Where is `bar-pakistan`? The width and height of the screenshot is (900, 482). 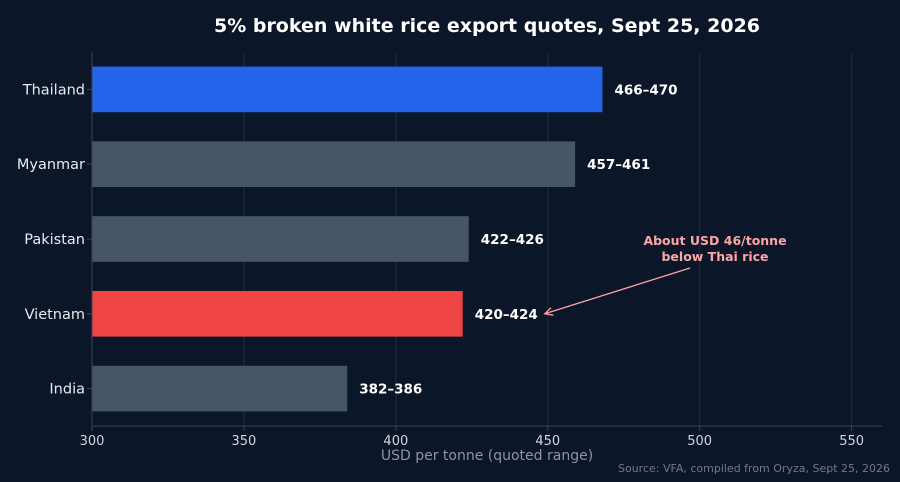
bar-pakistan is located at coordinates (280, 239).